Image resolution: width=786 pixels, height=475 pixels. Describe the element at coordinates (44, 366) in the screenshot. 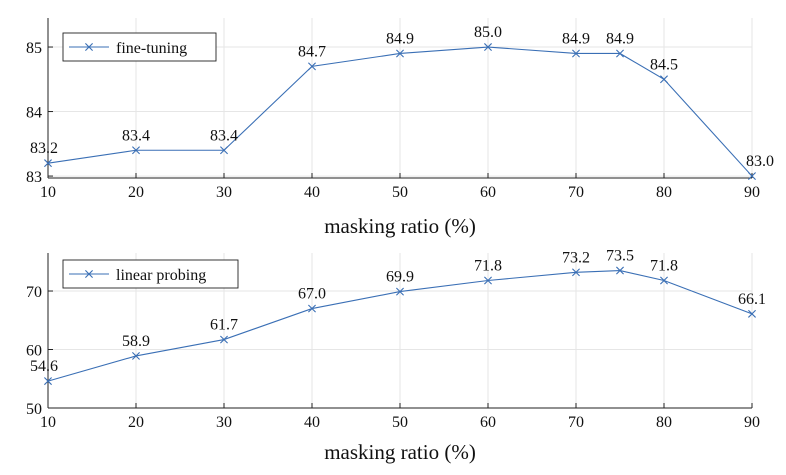

I see `data-label: 54.6` at that location.